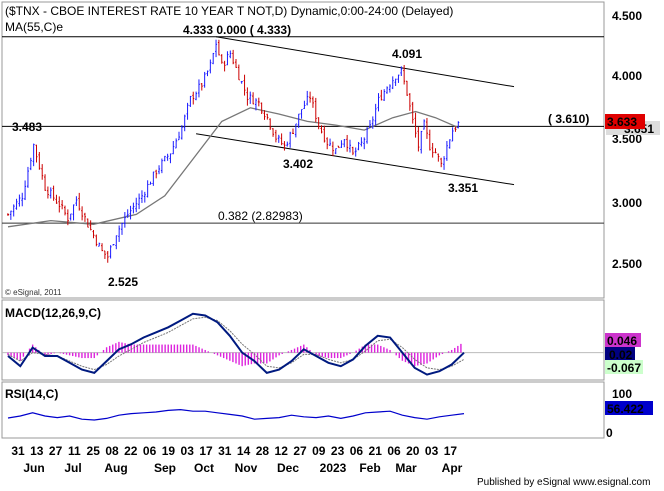 Image resolution: width=664 pixels, height=491 pixels. Describe the element at coordinates (282, 451) in the screenshot. I see `x-tick-label: 12` at that location.